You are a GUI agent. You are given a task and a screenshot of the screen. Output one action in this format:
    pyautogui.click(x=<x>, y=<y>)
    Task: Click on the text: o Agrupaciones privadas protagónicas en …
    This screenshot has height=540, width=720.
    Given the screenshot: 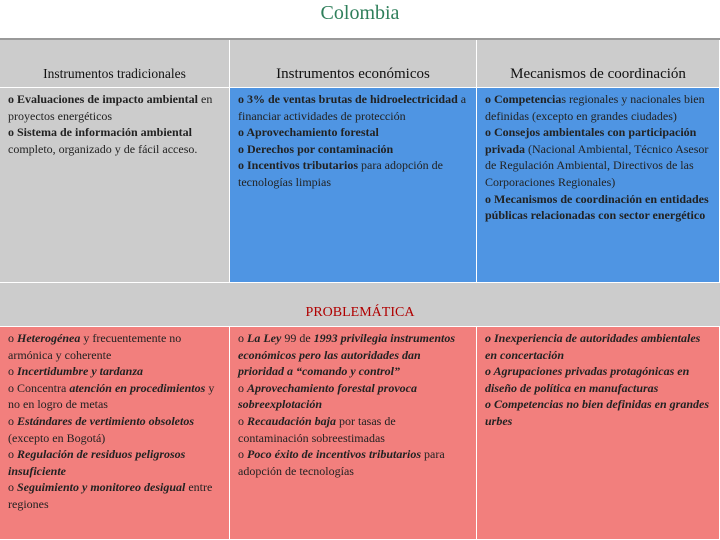 What is the action you would take?
    pyautogui.click(x=587, y=379)
    